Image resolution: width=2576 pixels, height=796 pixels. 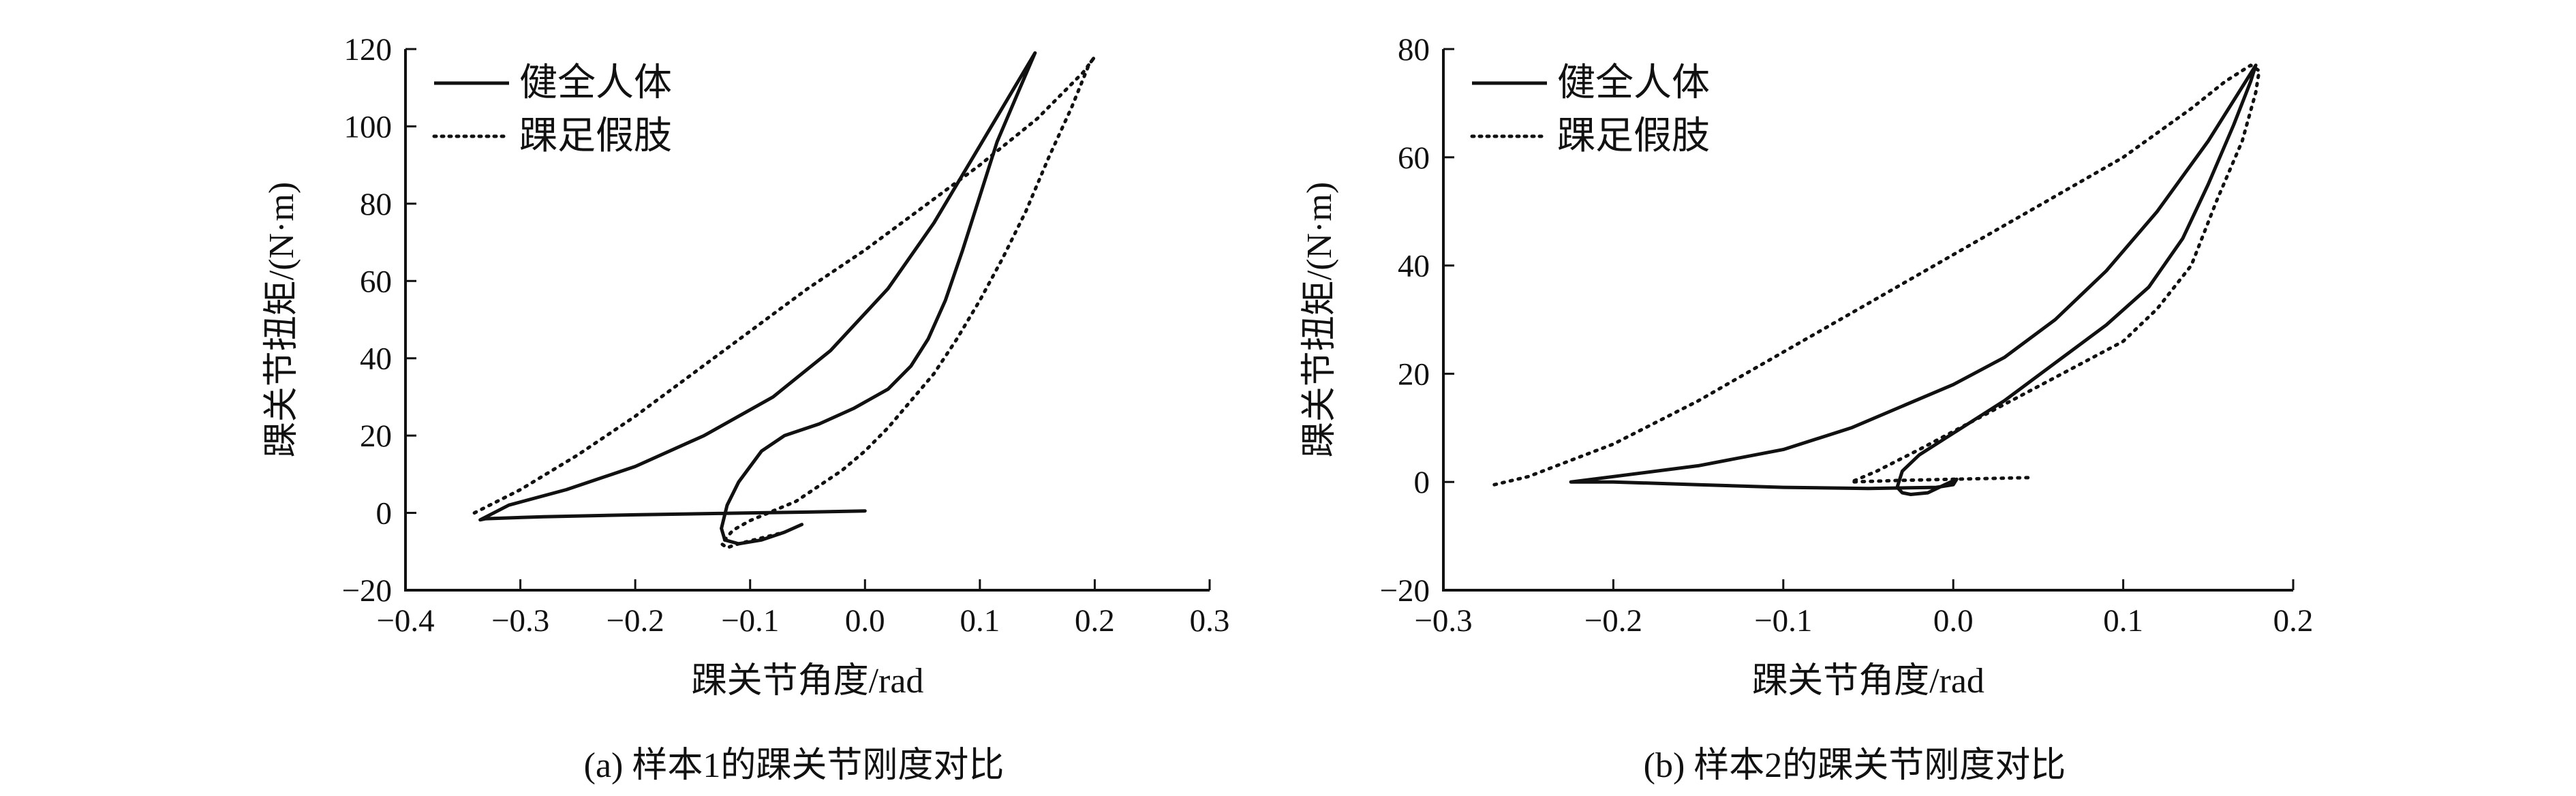 I want to click on panel-b-x-tick-label-1: −0.2, so click(x=1613, y=621).